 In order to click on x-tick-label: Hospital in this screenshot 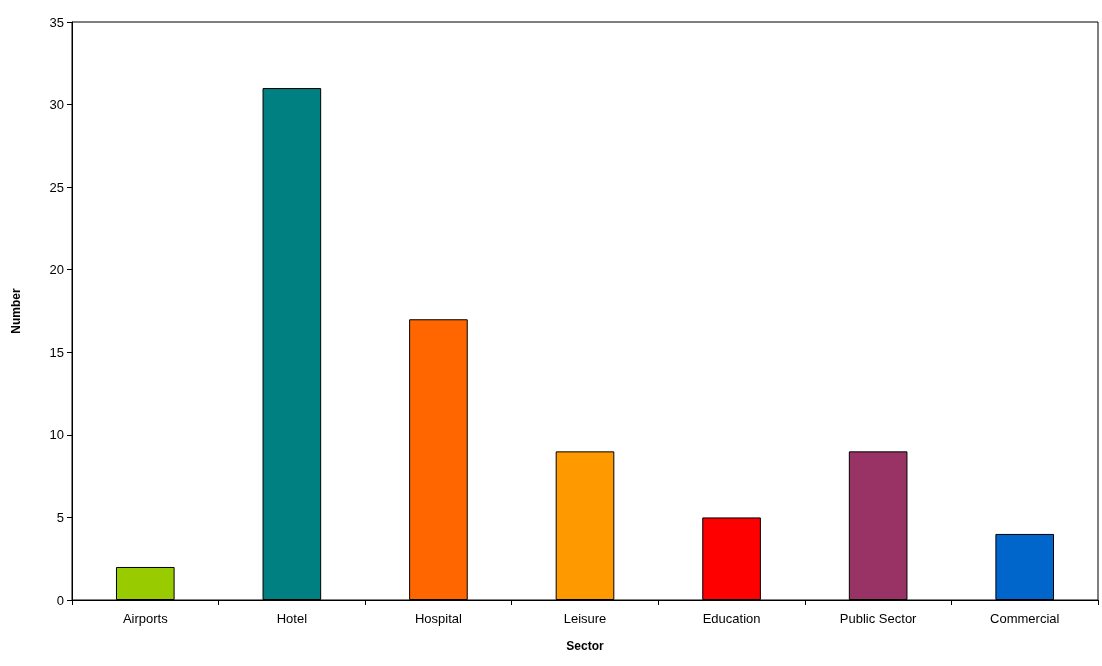, I will do `click(438, 618)`.